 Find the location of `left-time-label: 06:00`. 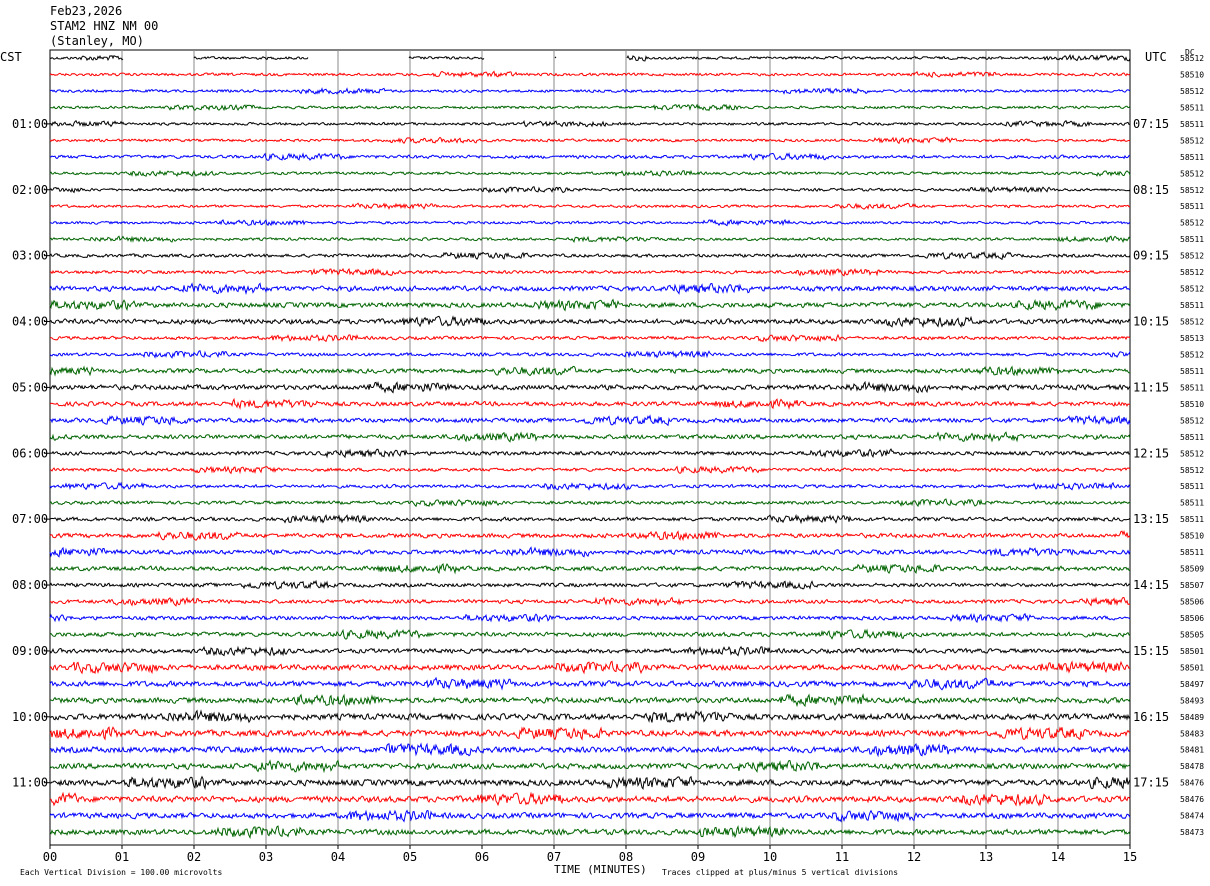

left-time-label: 06:00 is located at coordinates (30, 453).